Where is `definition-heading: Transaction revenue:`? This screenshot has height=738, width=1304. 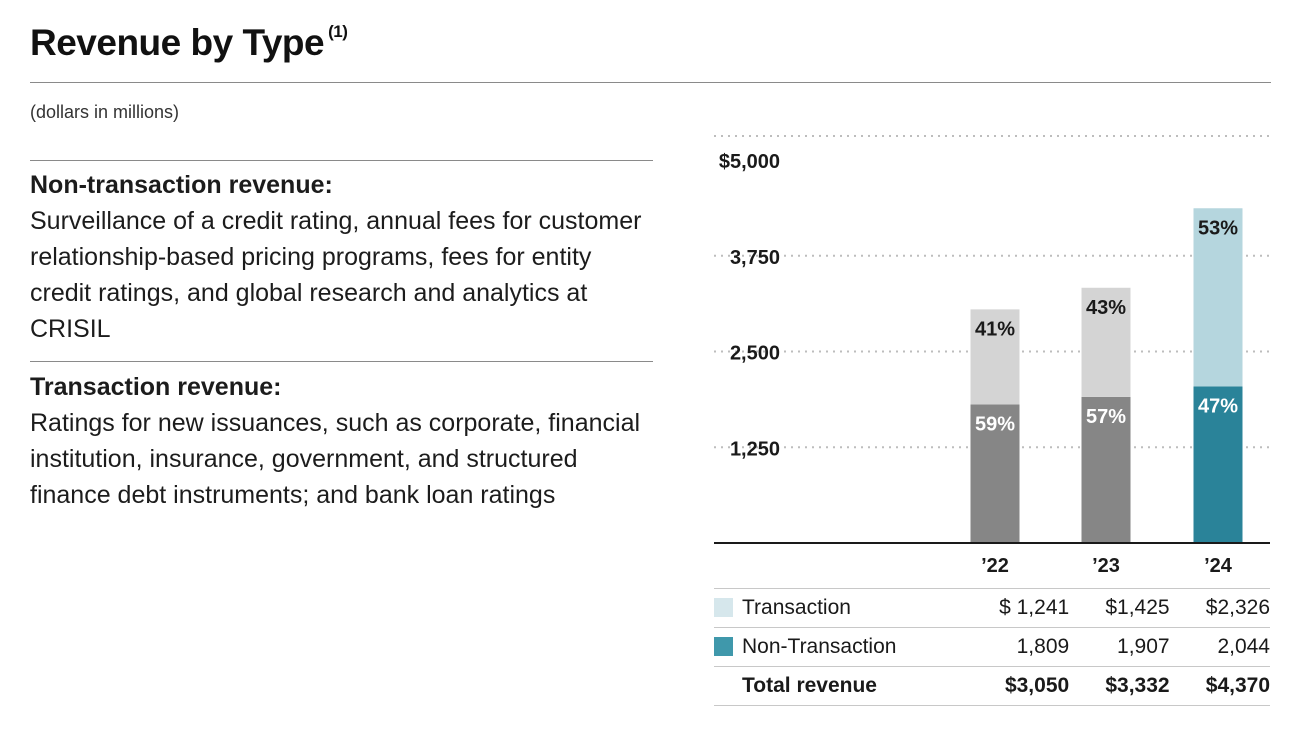
definition-heading: Transaction revenue: is located at coordinates (156, 387).